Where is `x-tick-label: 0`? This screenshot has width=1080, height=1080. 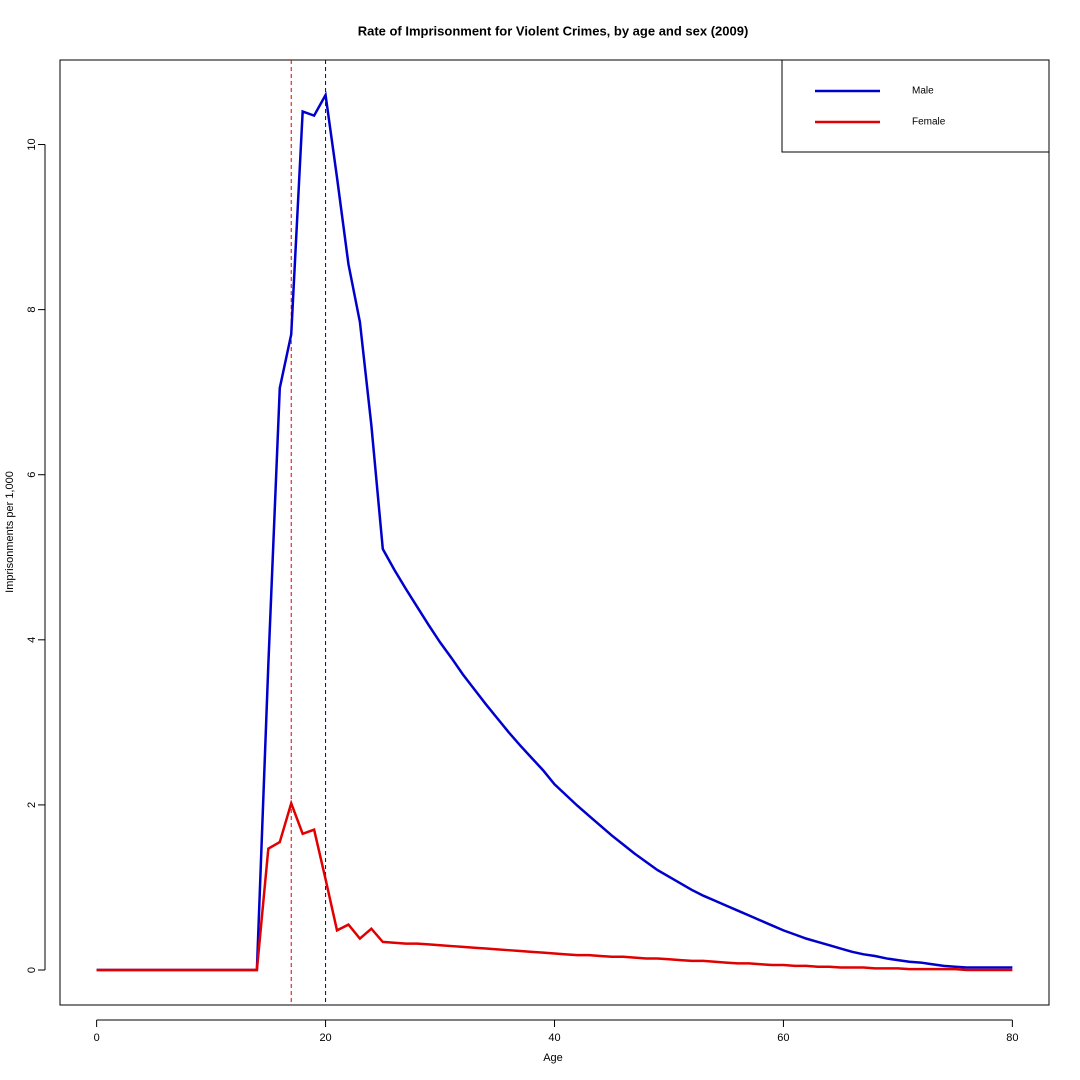 x-tick-label: 0 is located at coordinates (97, 1038).